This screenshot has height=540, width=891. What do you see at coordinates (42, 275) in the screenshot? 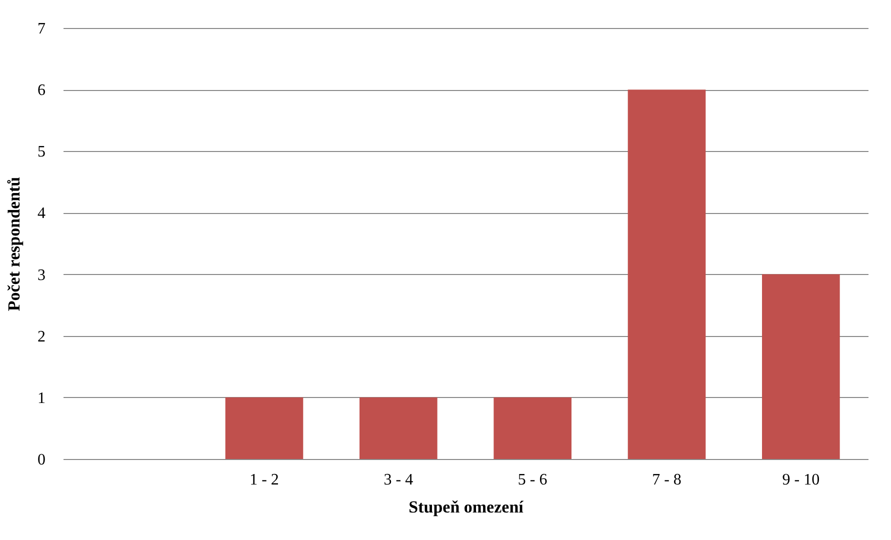
I see `y-tick-label: 3` at bounding box center [42, 275].